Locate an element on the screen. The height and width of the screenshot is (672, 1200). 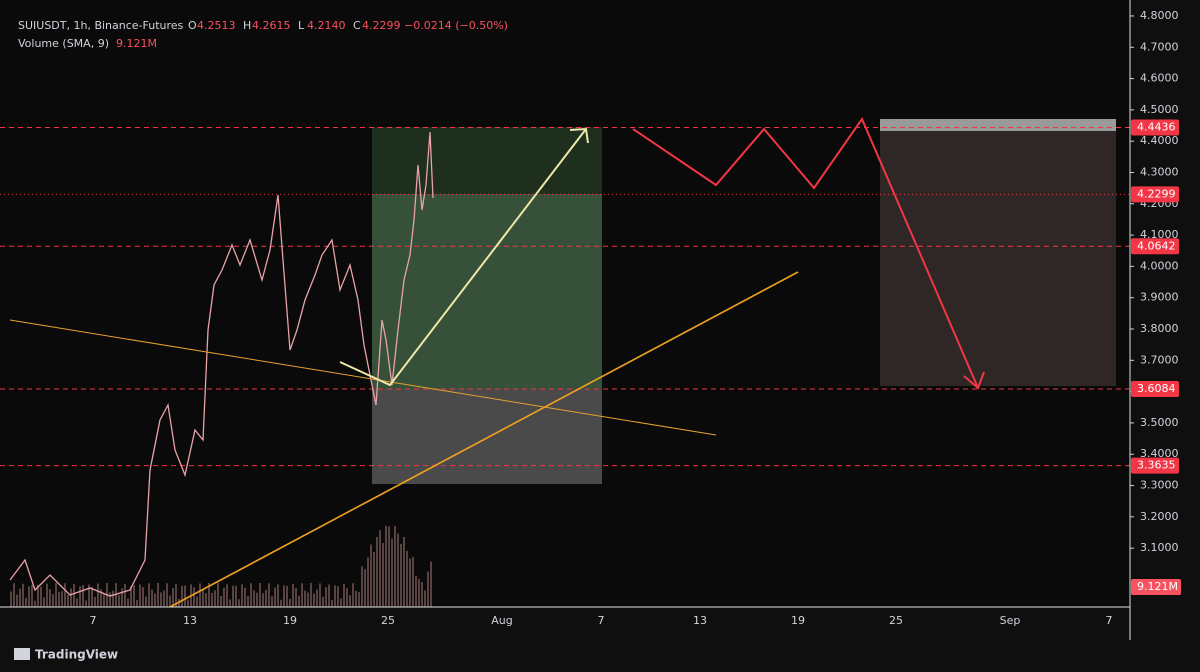
price-tick-label: 3.3000 is located at coordinates (1159, 485).